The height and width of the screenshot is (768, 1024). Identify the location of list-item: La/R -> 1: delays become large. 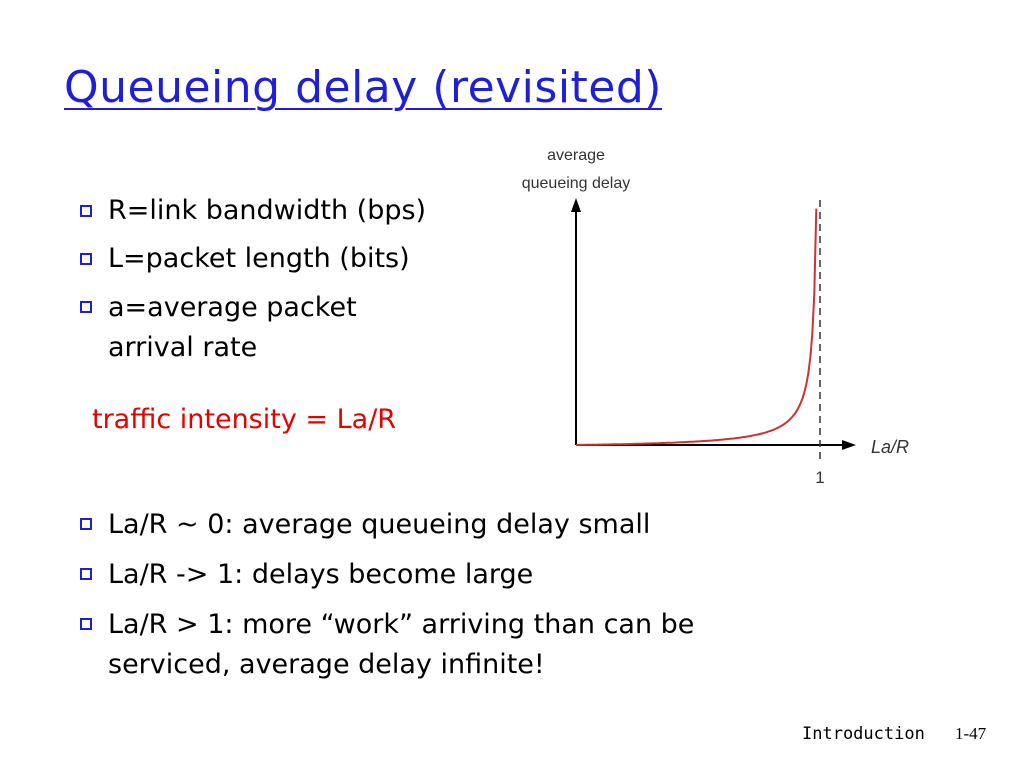
(442, 575).